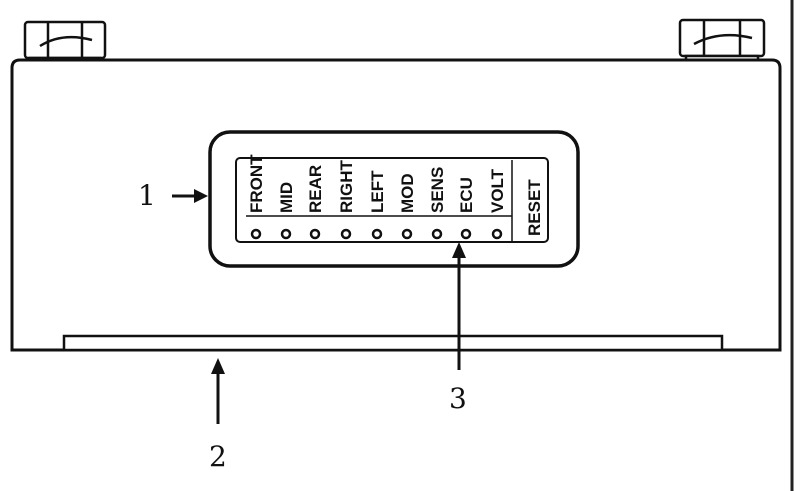 Image resolution: width=800 pixels, height=491 pixels. What do you see at coordinates (147, 195) in the screenshot?
I see `callout-label-1: 1` at bounding box center [147, 195].